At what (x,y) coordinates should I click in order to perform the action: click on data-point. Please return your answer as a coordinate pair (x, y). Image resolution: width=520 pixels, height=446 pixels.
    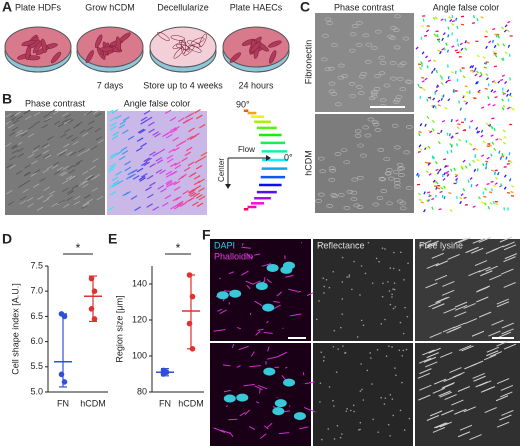
    Looking at the image, I should click on (64, 316).